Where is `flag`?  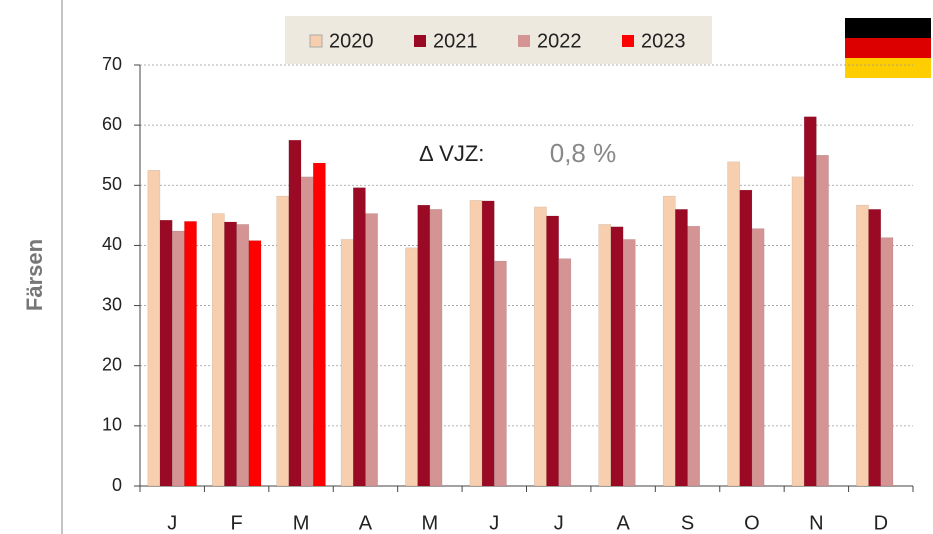 flag is located at coordinates (888, 48).